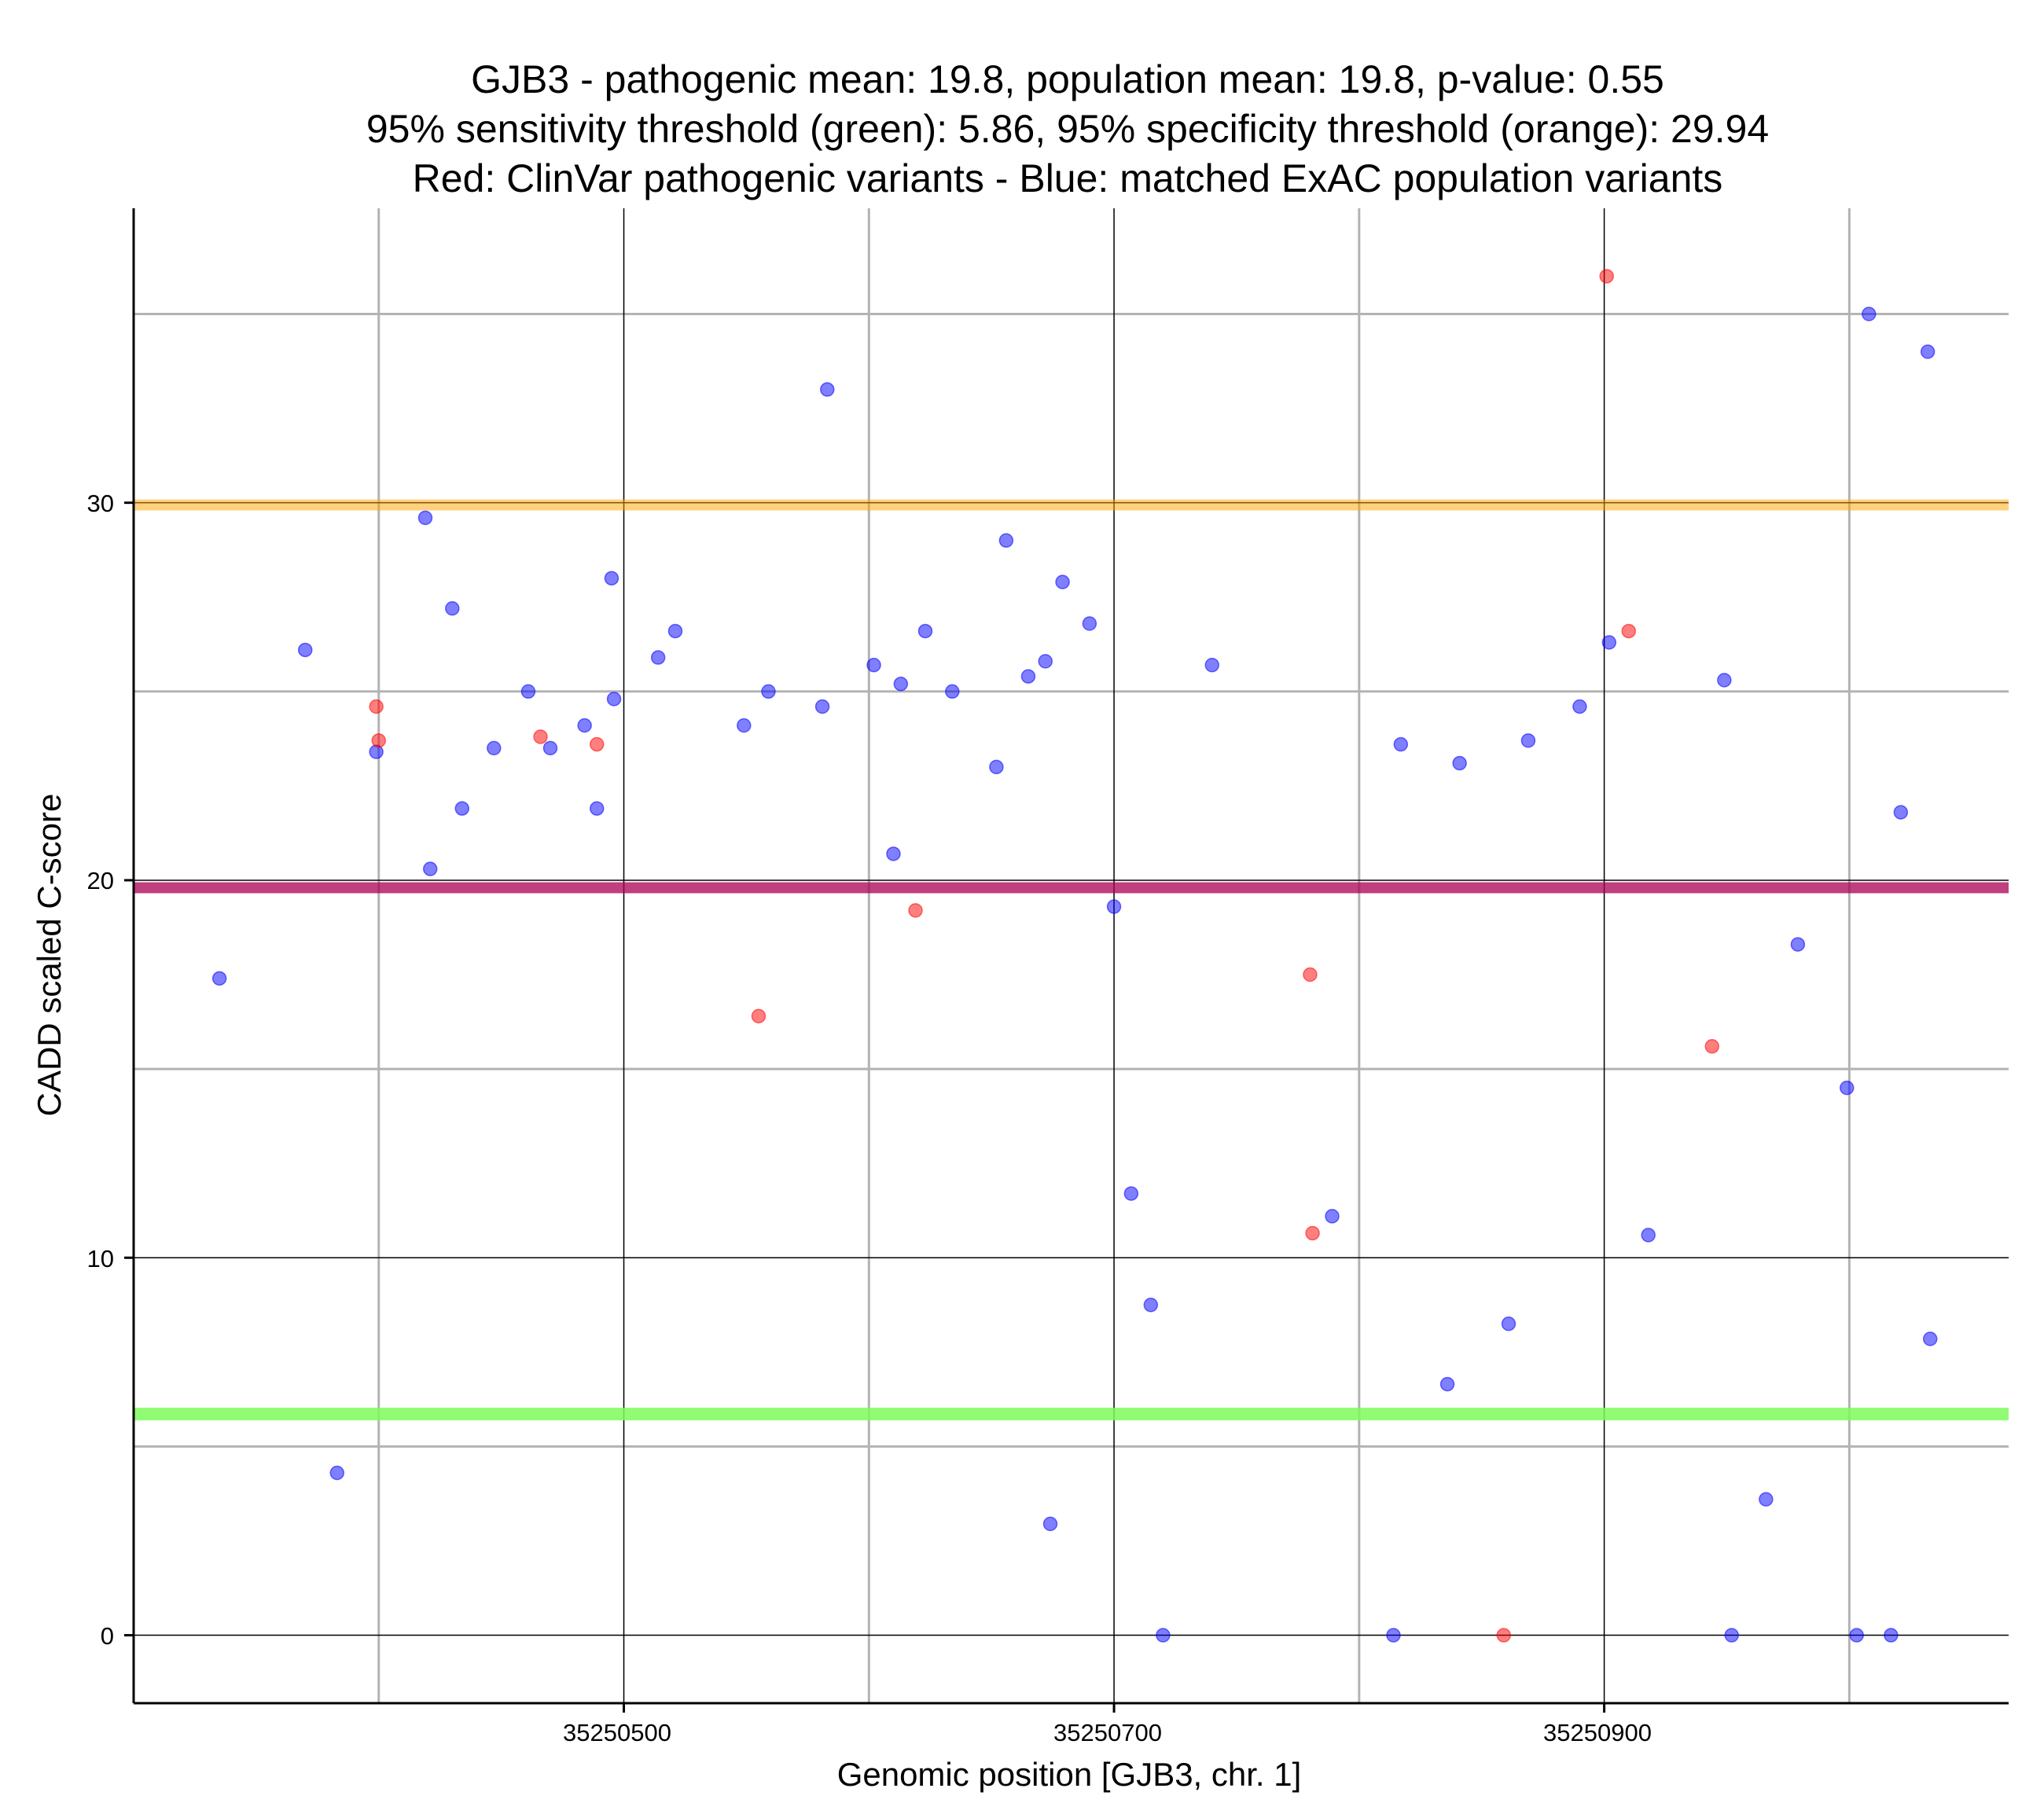  What do you see at coordinates (617, 1733) in the screenshot?
I see `x-tick-label-0: 35250500` at bounding box center [617, 1733].